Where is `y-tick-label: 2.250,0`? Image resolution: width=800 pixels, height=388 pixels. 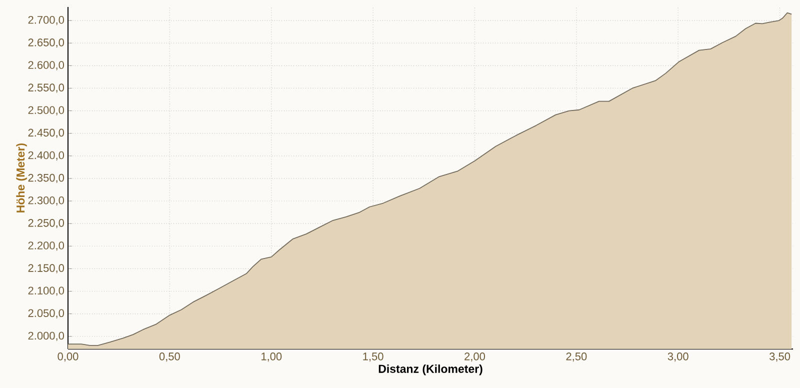 y-tick-label: 2.250,0 is located at coordinates (46, 223).